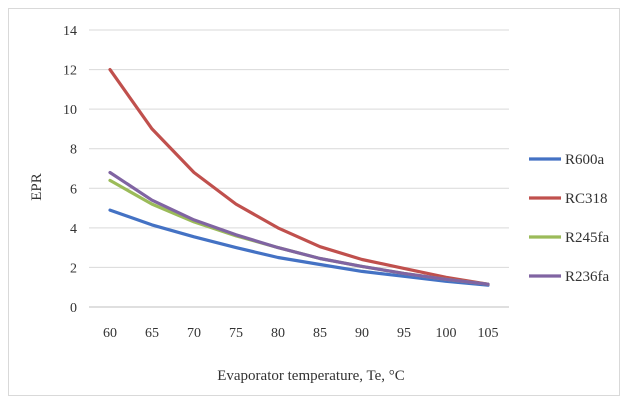 This screenshot has height=405, width=630. Describe the element at coordinates (586, 199) in the screenshot. I see `legend-label: RC318` at that location.